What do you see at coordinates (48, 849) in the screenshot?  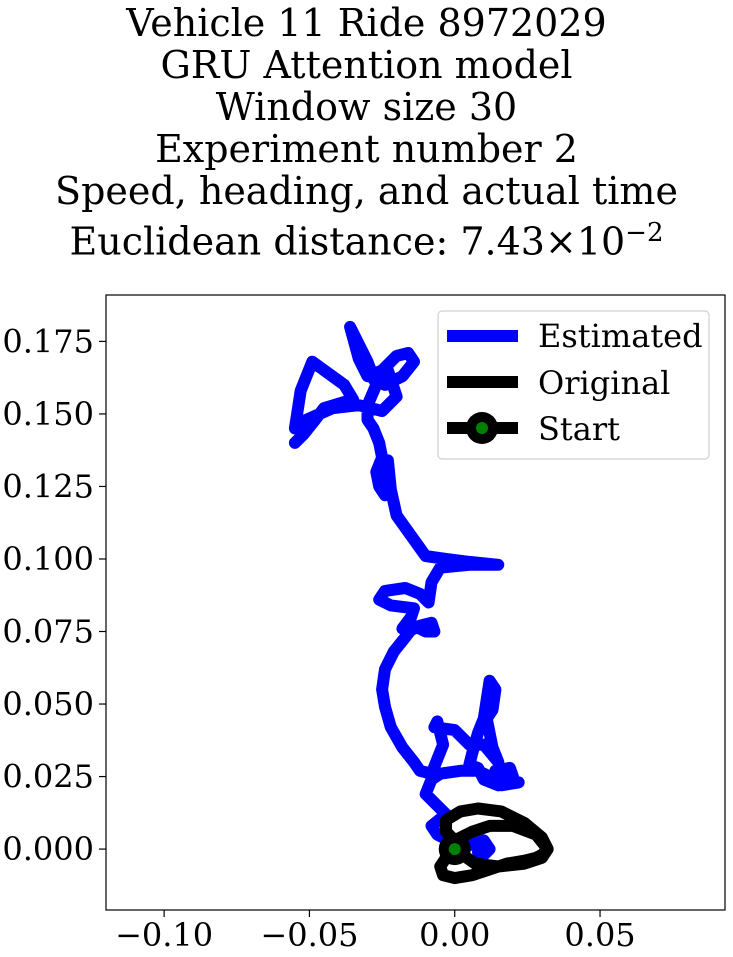 I see `y-tick-label: 0.000` at bounding box center [48, 849].